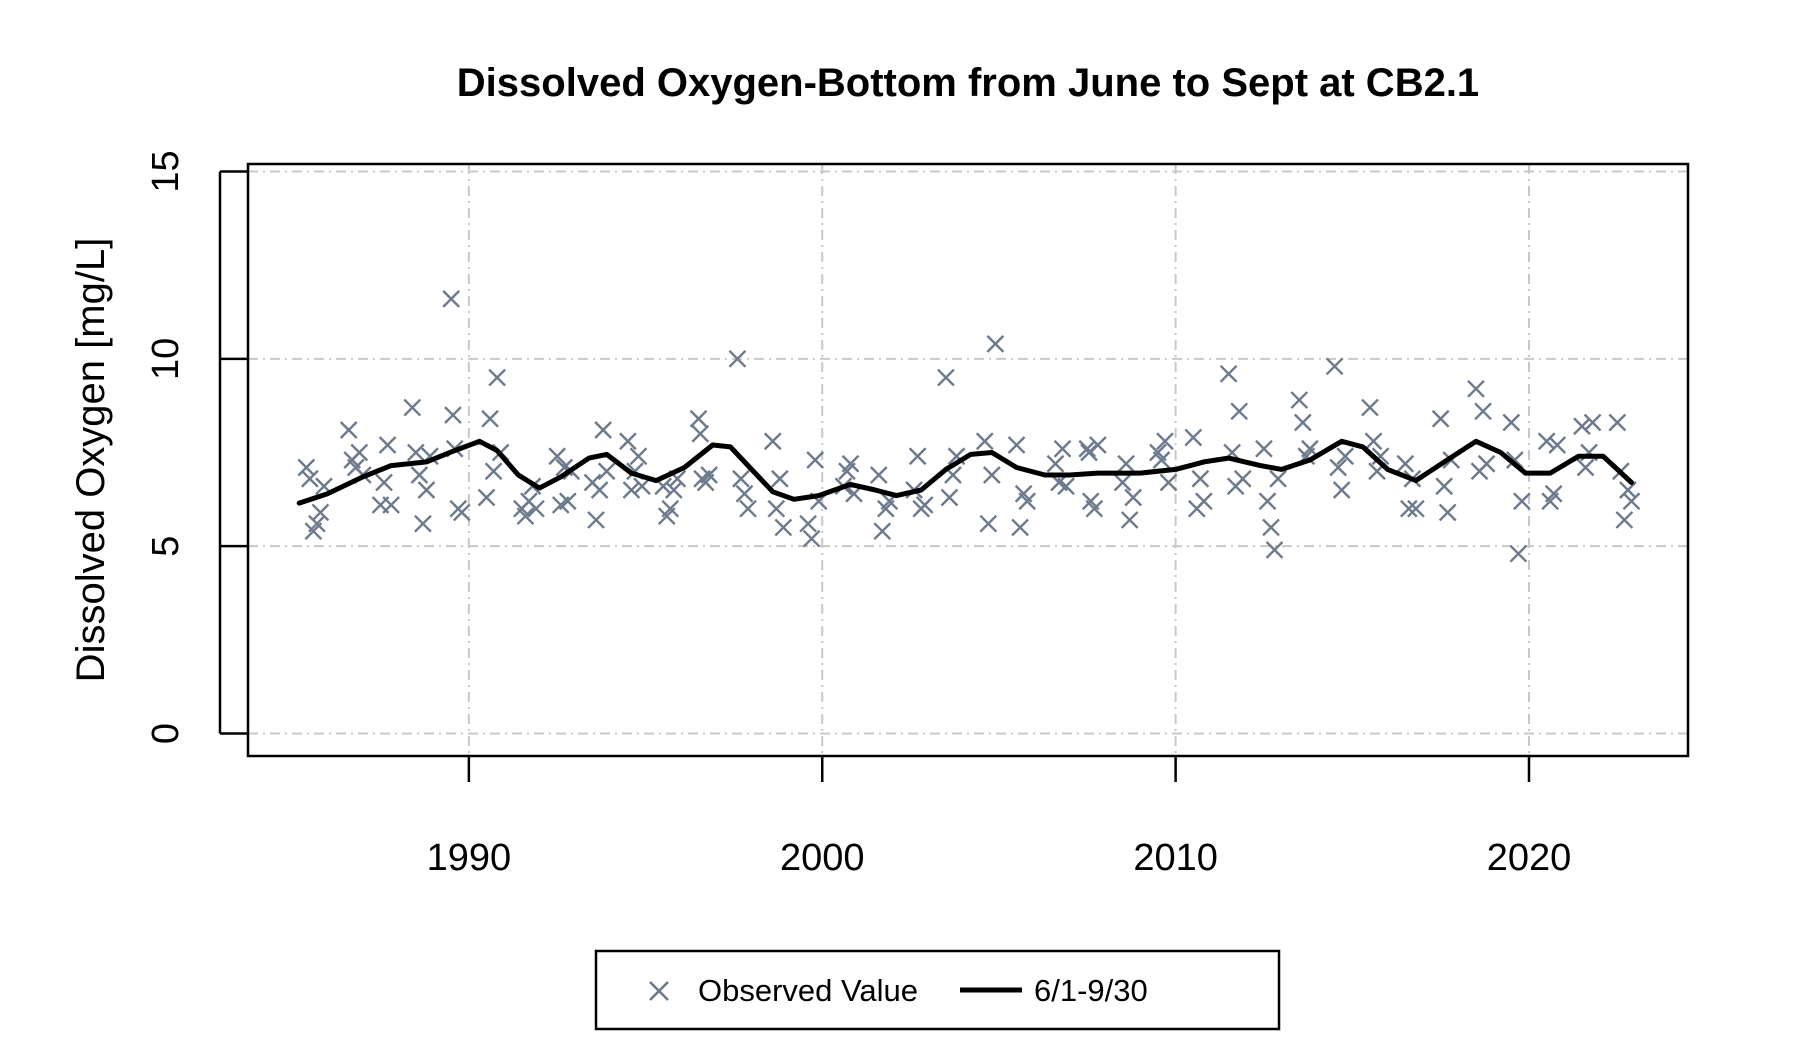 The height and width of the screenshot is (1050, 1800). Describe the element at coordinates (91, 460) in the screenshot. I see `y-axis-title: Dissolved Oxygen [mg/L]` at that location.